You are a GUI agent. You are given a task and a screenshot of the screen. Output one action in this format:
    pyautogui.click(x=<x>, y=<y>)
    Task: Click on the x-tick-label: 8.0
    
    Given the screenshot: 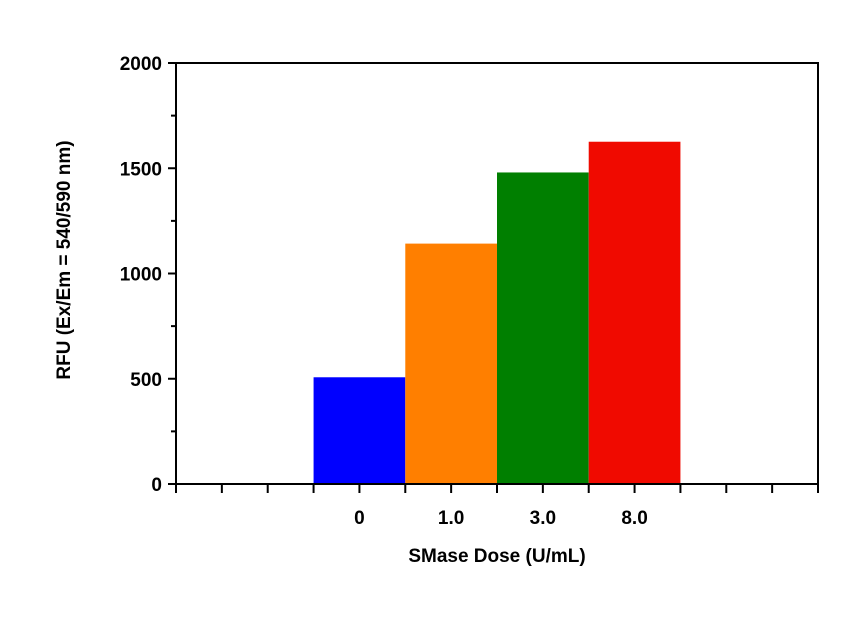 What is the action you would take?
    pyautogui.click(x=634, y=518)
    